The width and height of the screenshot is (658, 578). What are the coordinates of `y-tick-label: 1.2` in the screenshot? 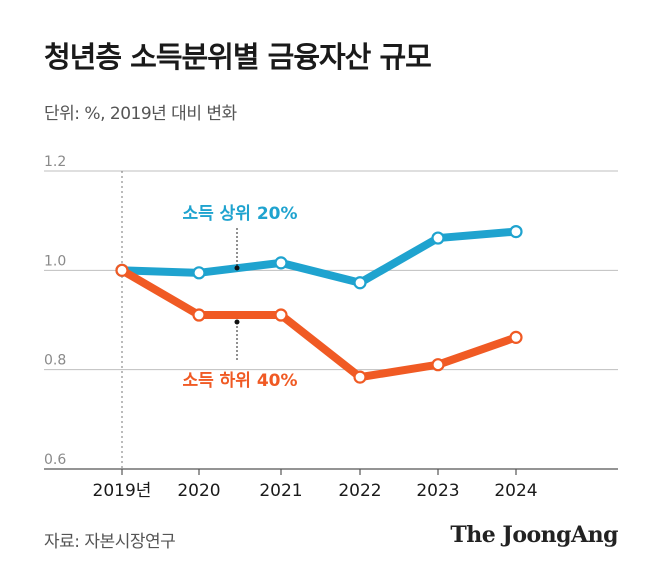 It's located at (55, 162).